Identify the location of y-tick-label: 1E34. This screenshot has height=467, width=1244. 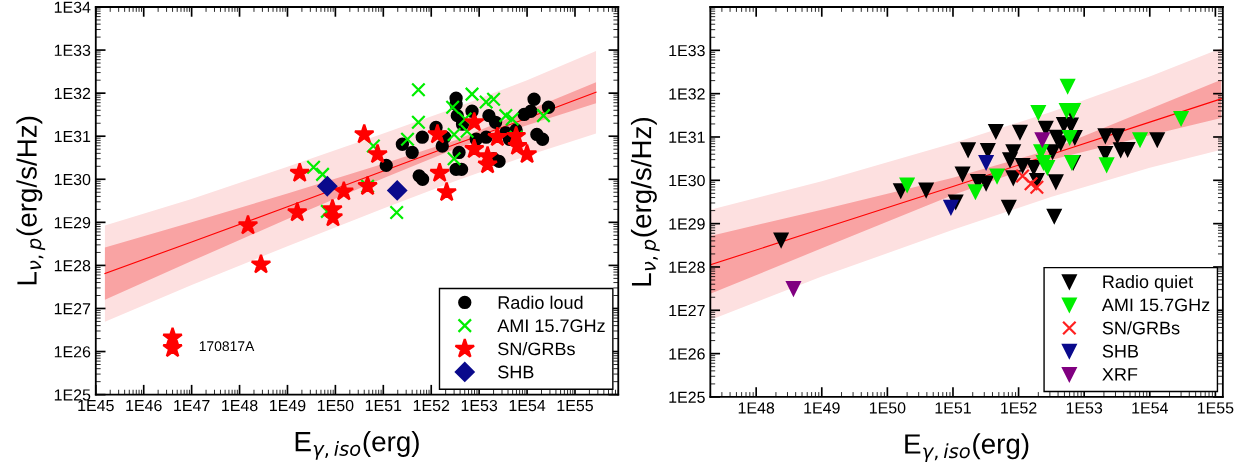
(72, 7).